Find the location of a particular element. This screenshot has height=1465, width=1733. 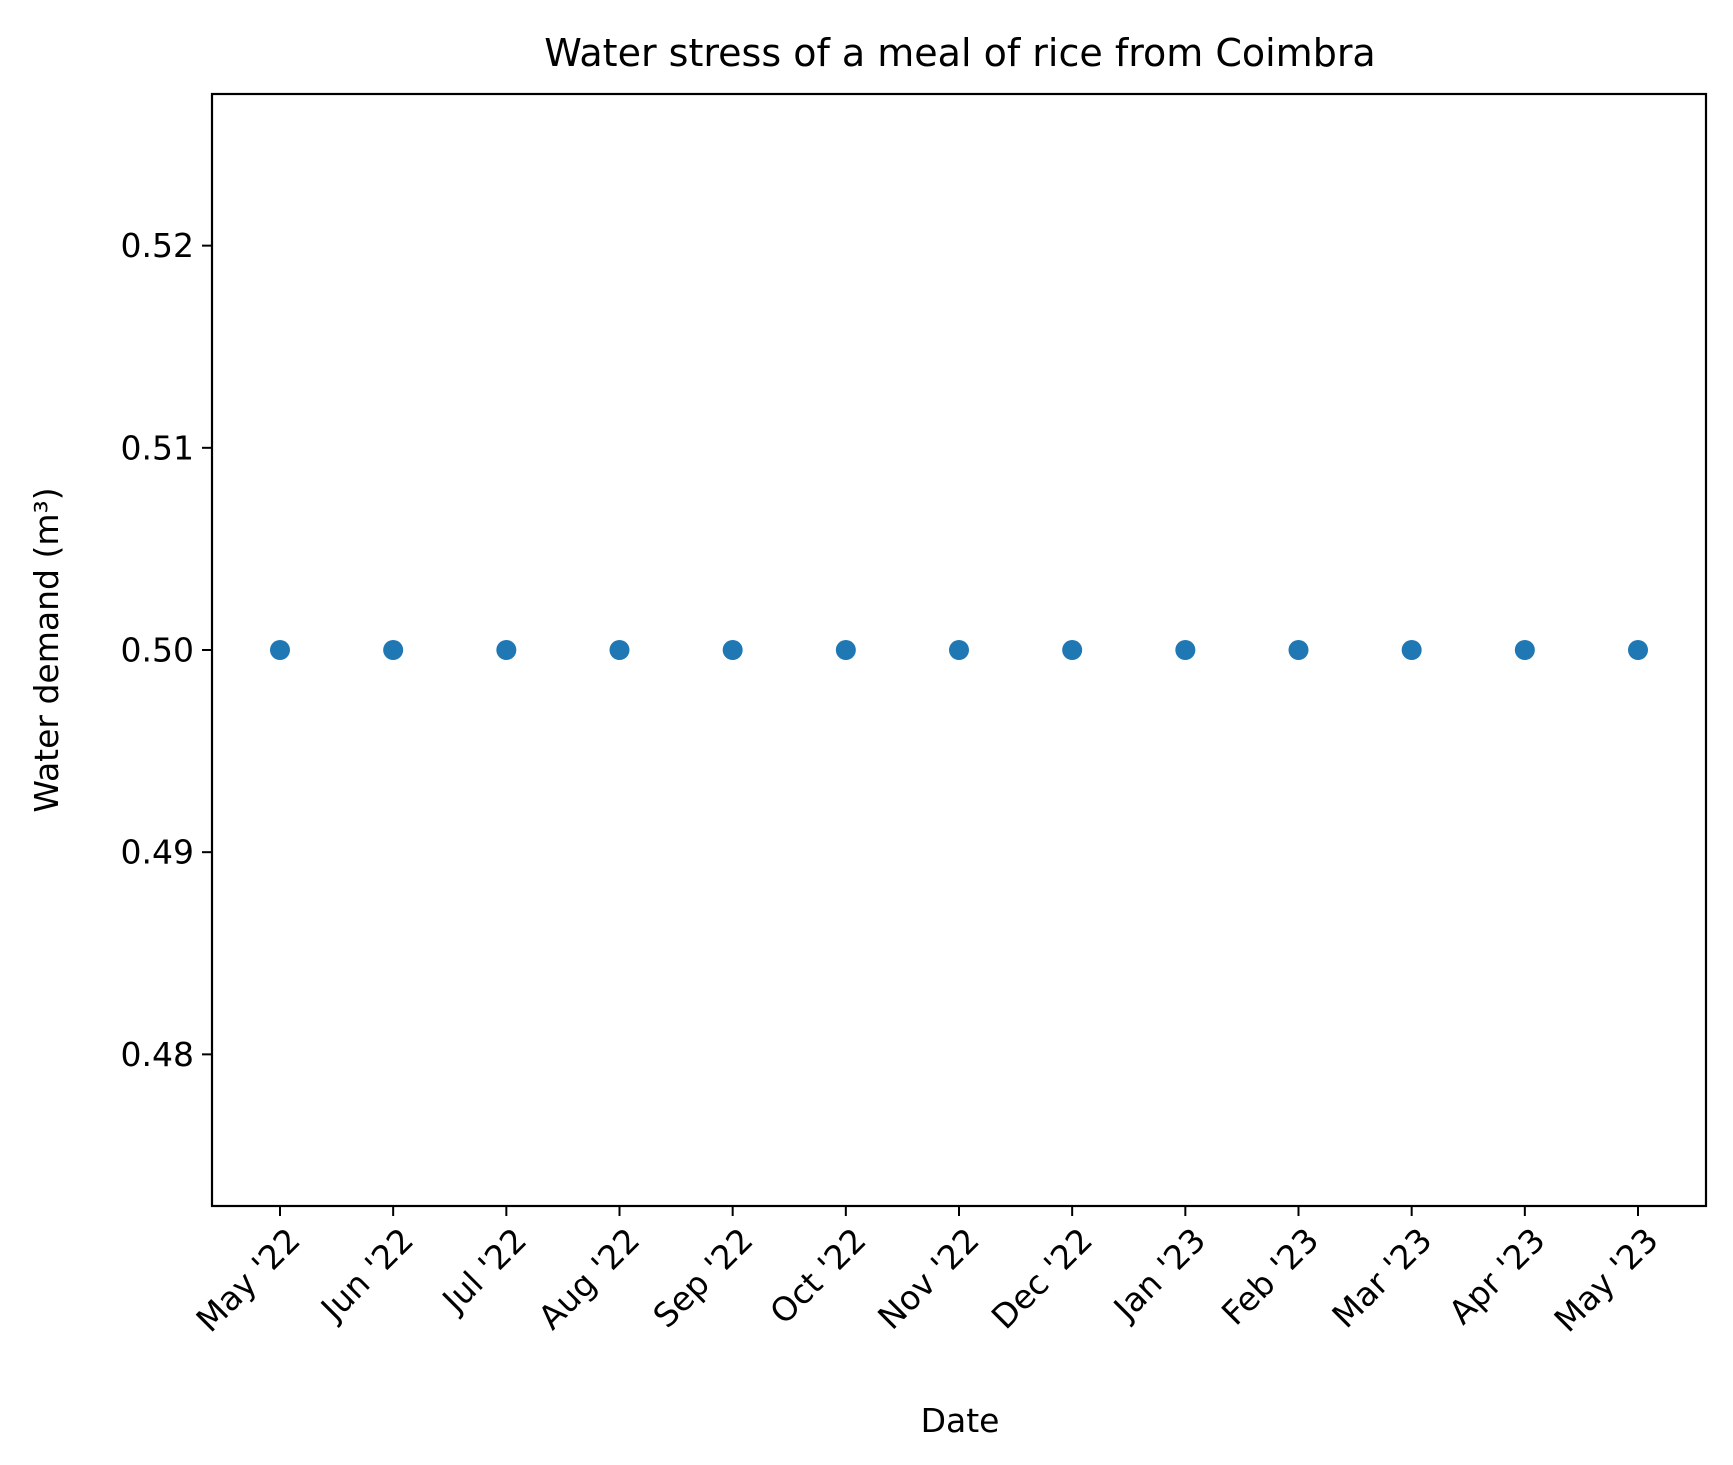

data-points is located at coordinates (959, 650).